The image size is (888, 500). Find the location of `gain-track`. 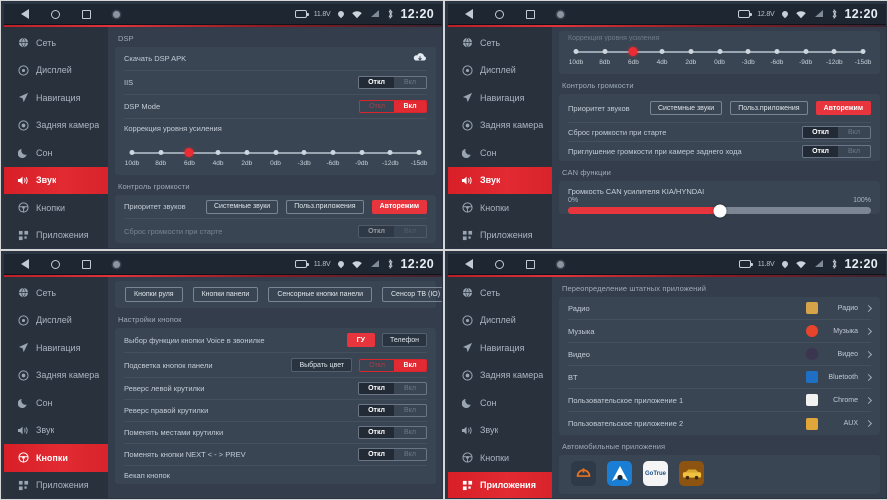

gain-track is located at coordinates (275, 153).